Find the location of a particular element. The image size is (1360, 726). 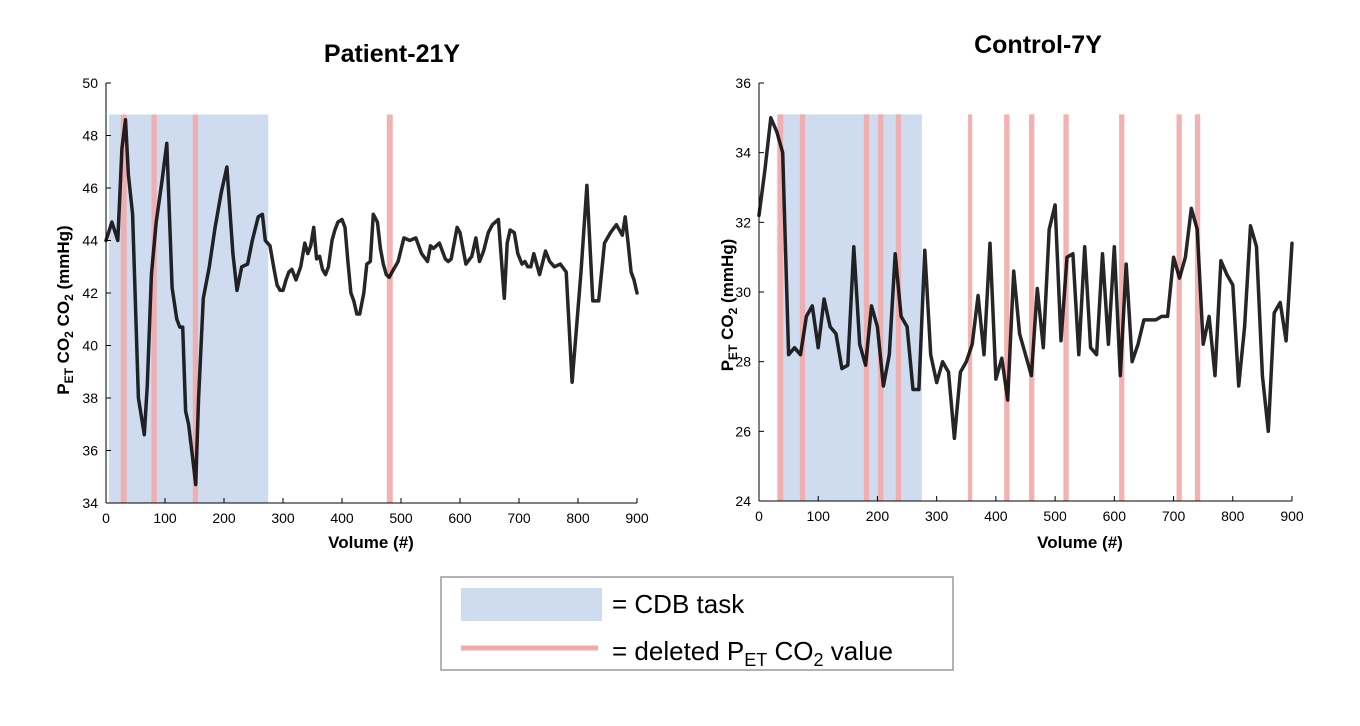

y-tick-label: 24 is located at coordinates (743, 501).